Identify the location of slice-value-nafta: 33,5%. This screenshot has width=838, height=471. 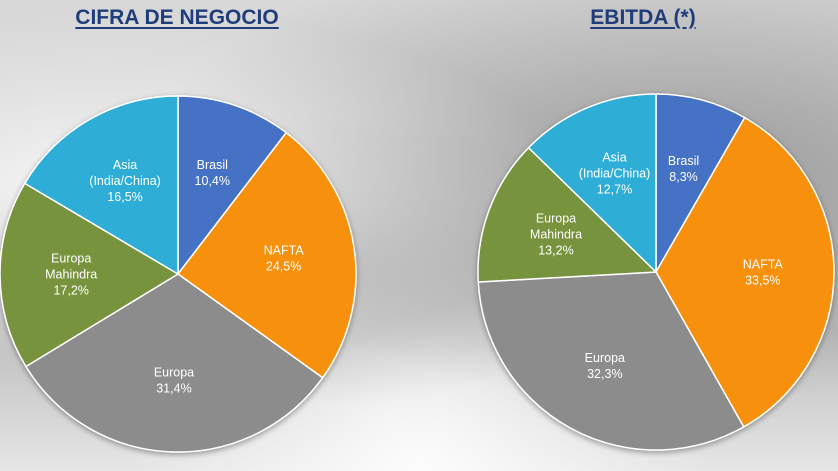
(762, 280).